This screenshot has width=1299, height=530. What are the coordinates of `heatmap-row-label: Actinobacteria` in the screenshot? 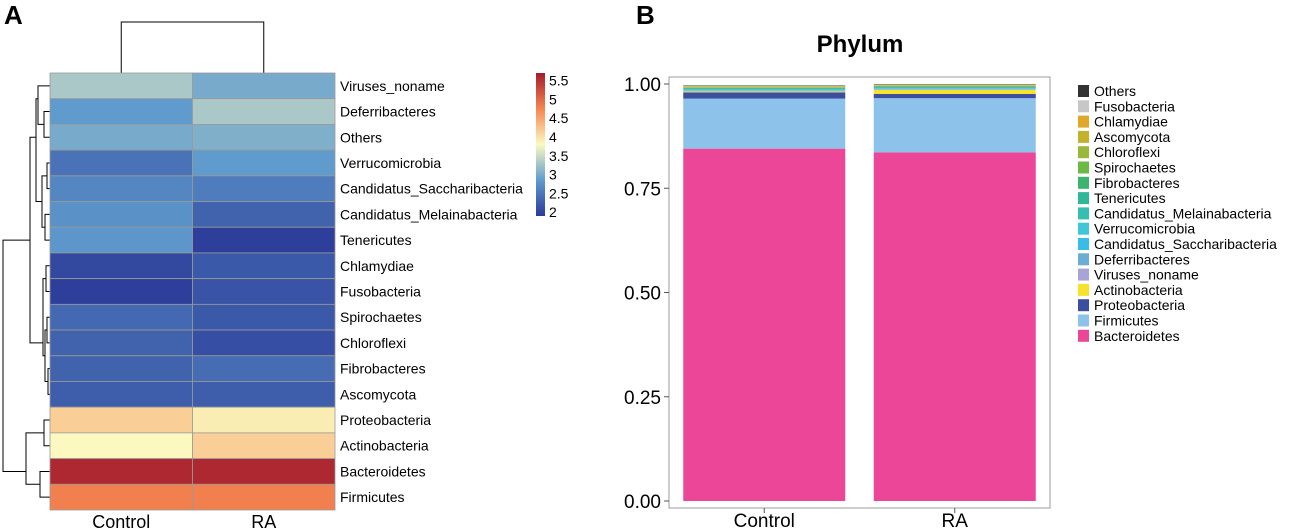 It's located at (384, 446).